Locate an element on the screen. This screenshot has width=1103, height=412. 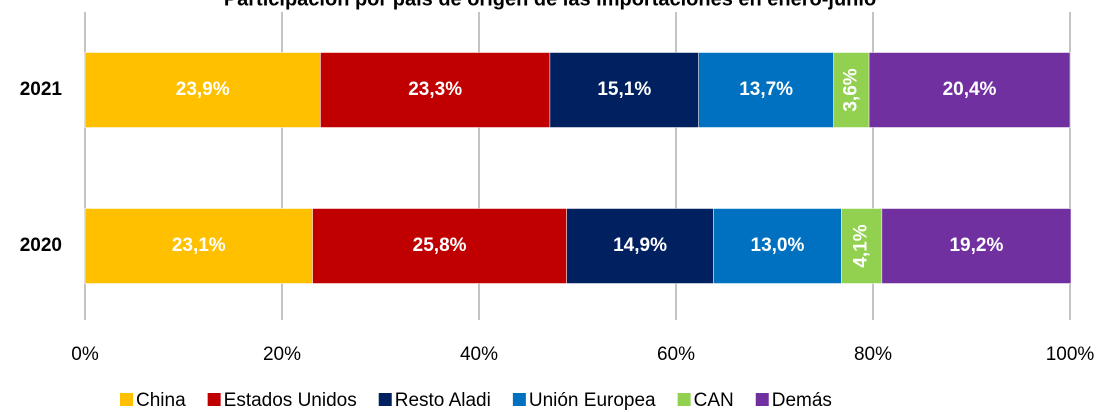
legend-label: Demás is located at coordinates (802, 400).